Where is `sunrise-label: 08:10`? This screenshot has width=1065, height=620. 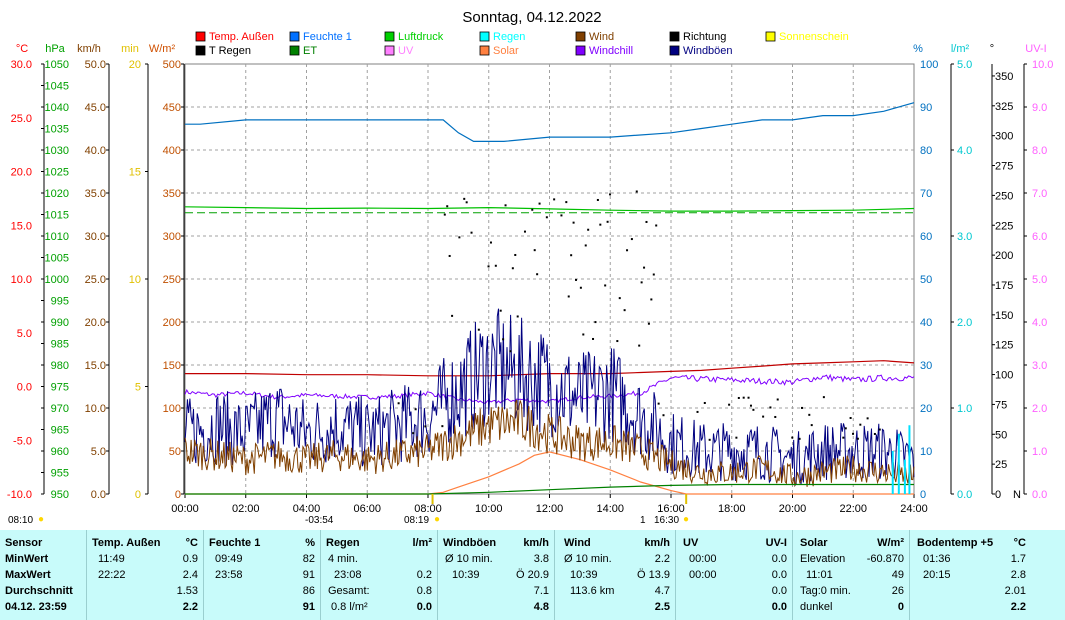
sunrise-label: 08:10 is located at coordinates (20, 520).